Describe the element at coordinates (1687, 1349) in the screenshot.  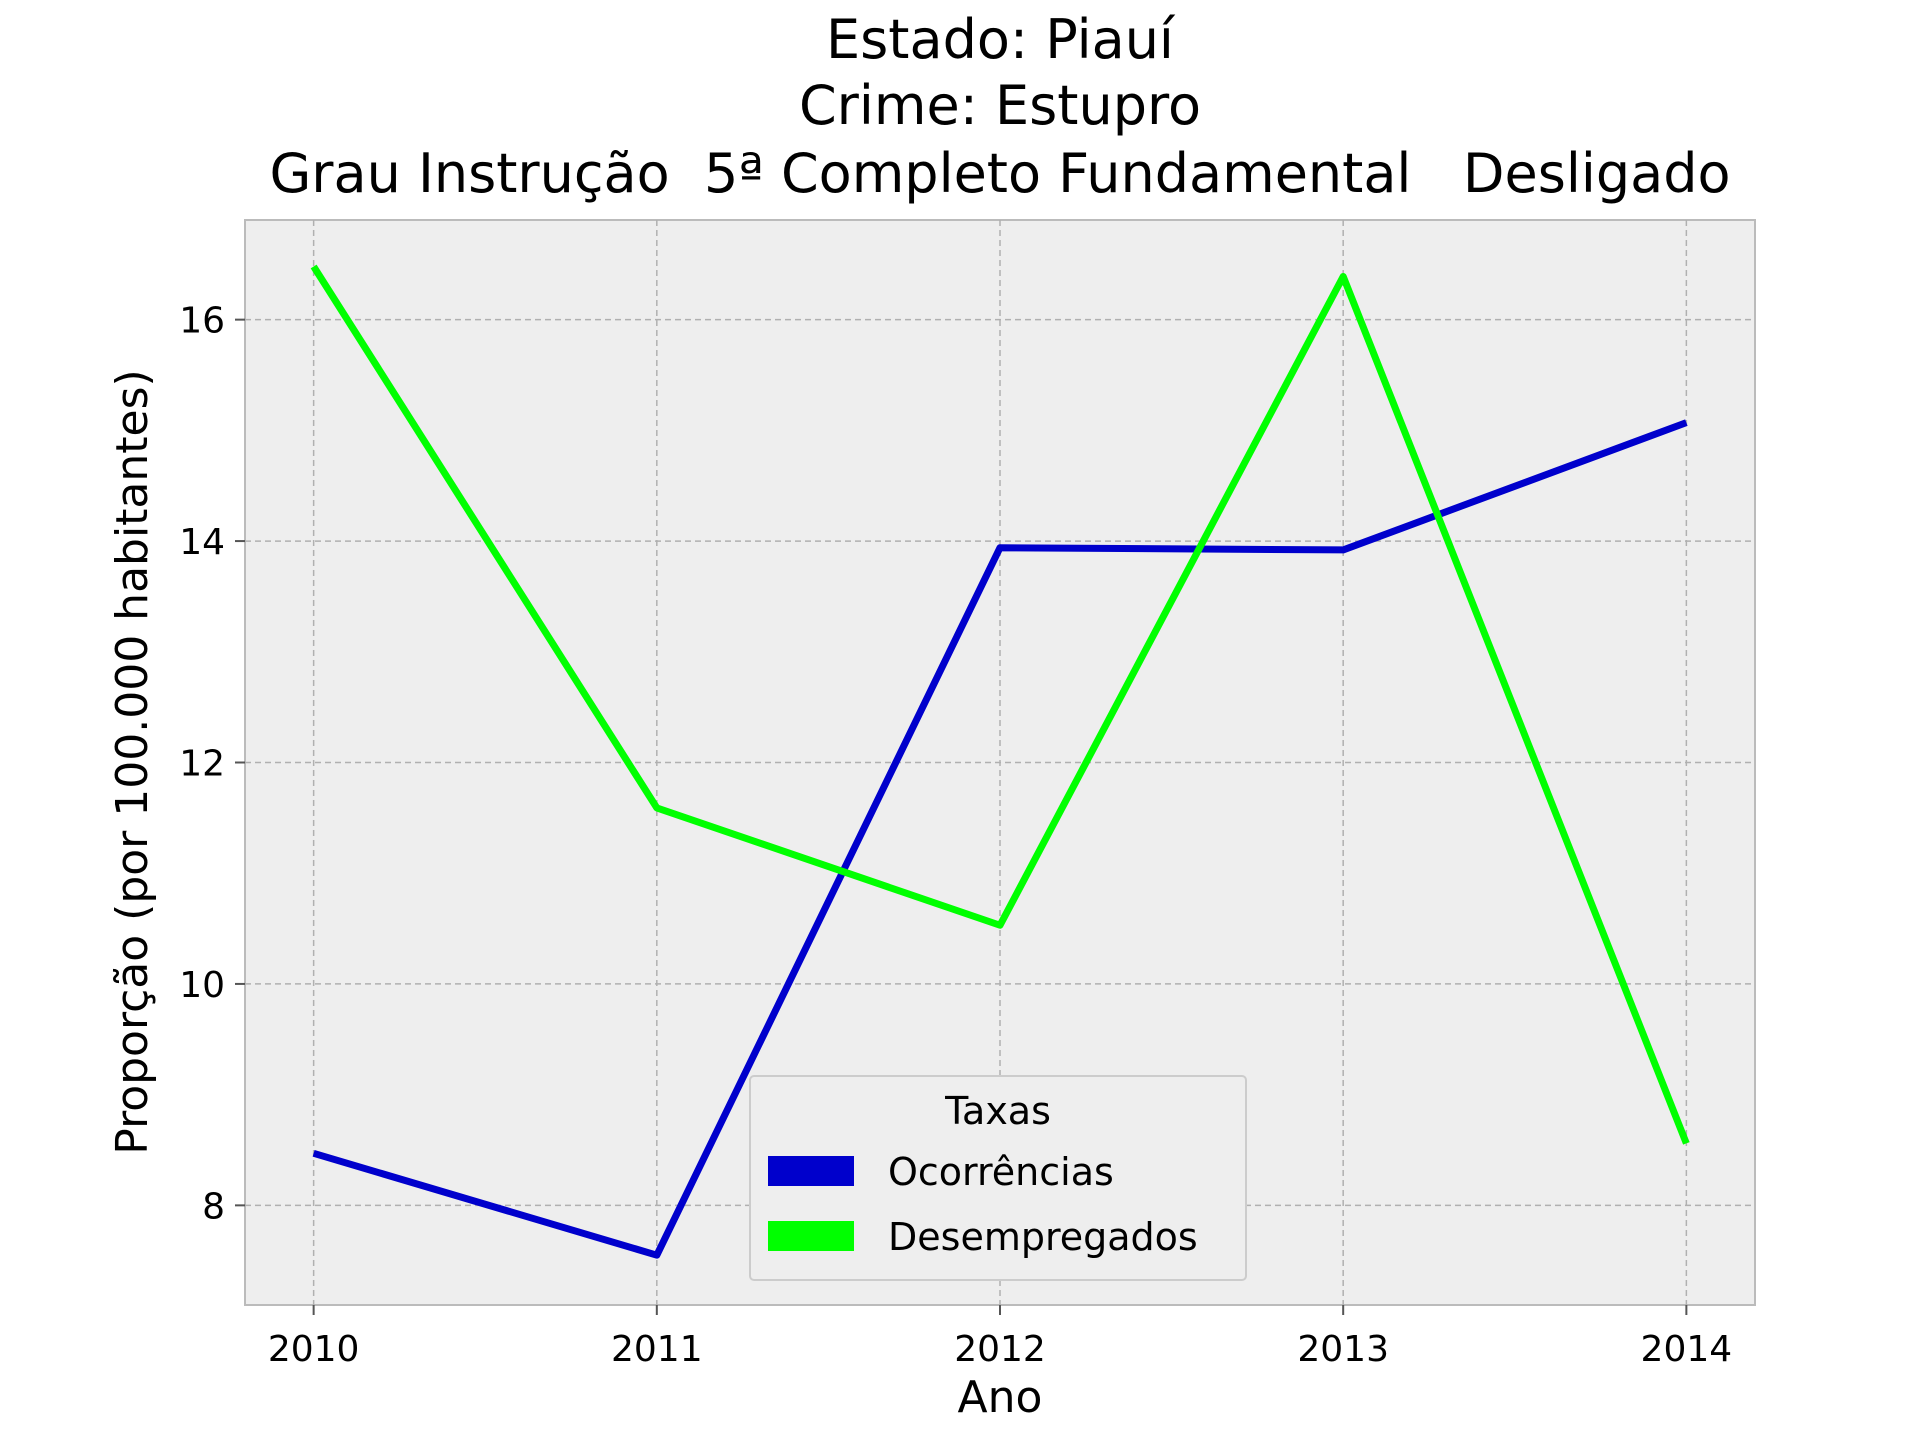
I see `x-tick-label: 2014` at that location.